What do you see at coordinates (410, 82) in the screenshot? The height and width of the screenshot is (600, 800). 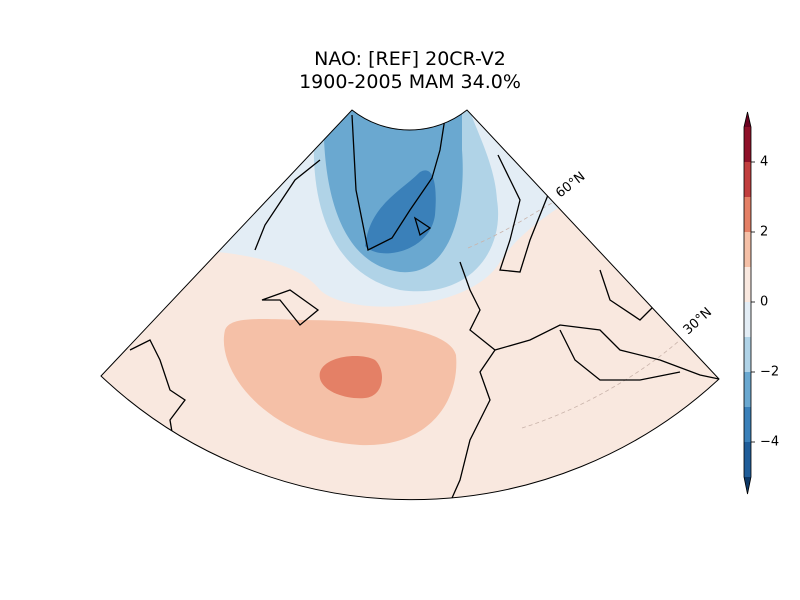 I see `title-line: 1900-2005 MAM 34.0%` at bounding box center [410, 82].